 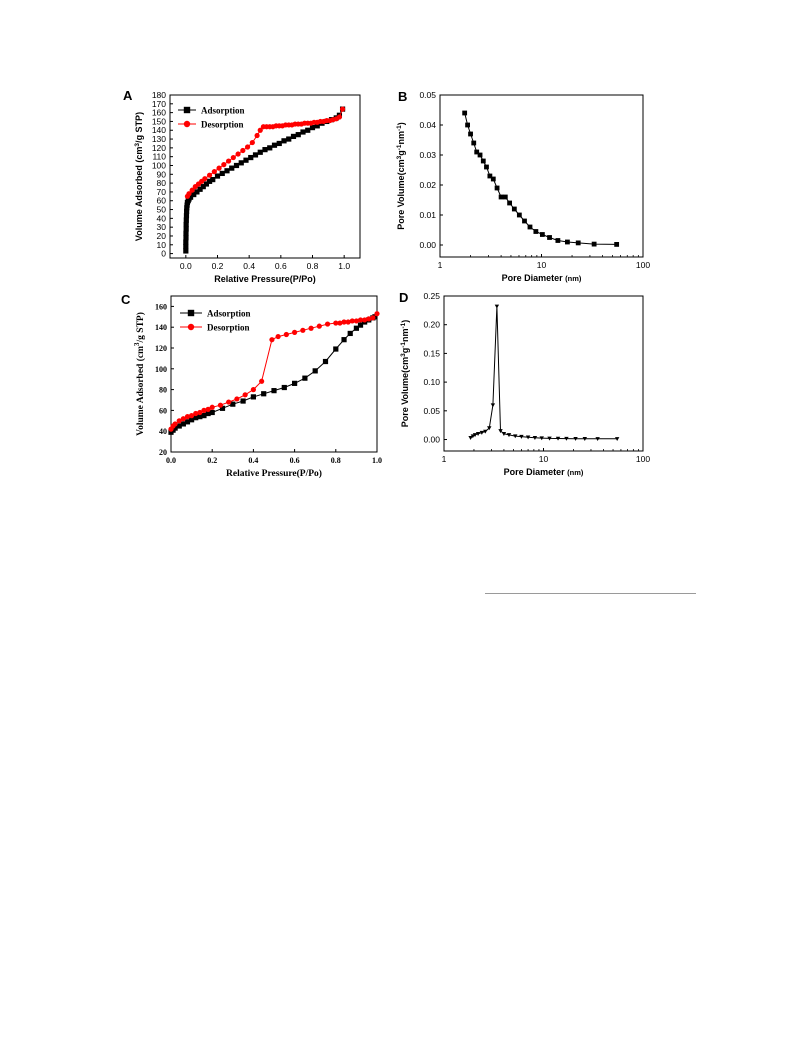 I want to click on x-tick-label: 1, so click(x=440, y=265).